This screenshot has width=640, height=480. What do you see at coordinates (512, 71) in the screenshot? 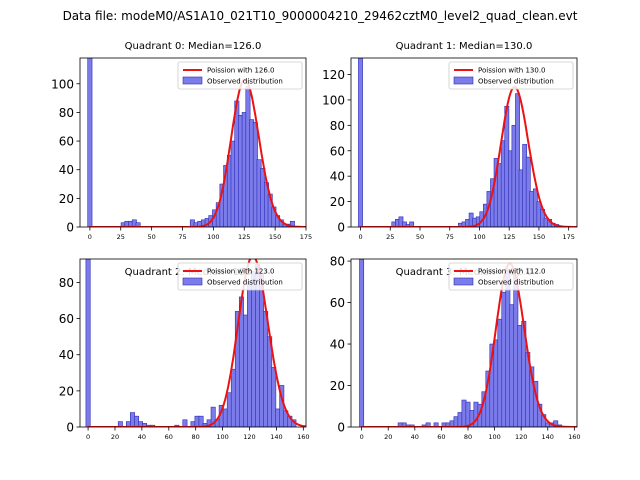
I see `legend-label-poisson: Poission with 130.0` at bounding box center [512, 71].